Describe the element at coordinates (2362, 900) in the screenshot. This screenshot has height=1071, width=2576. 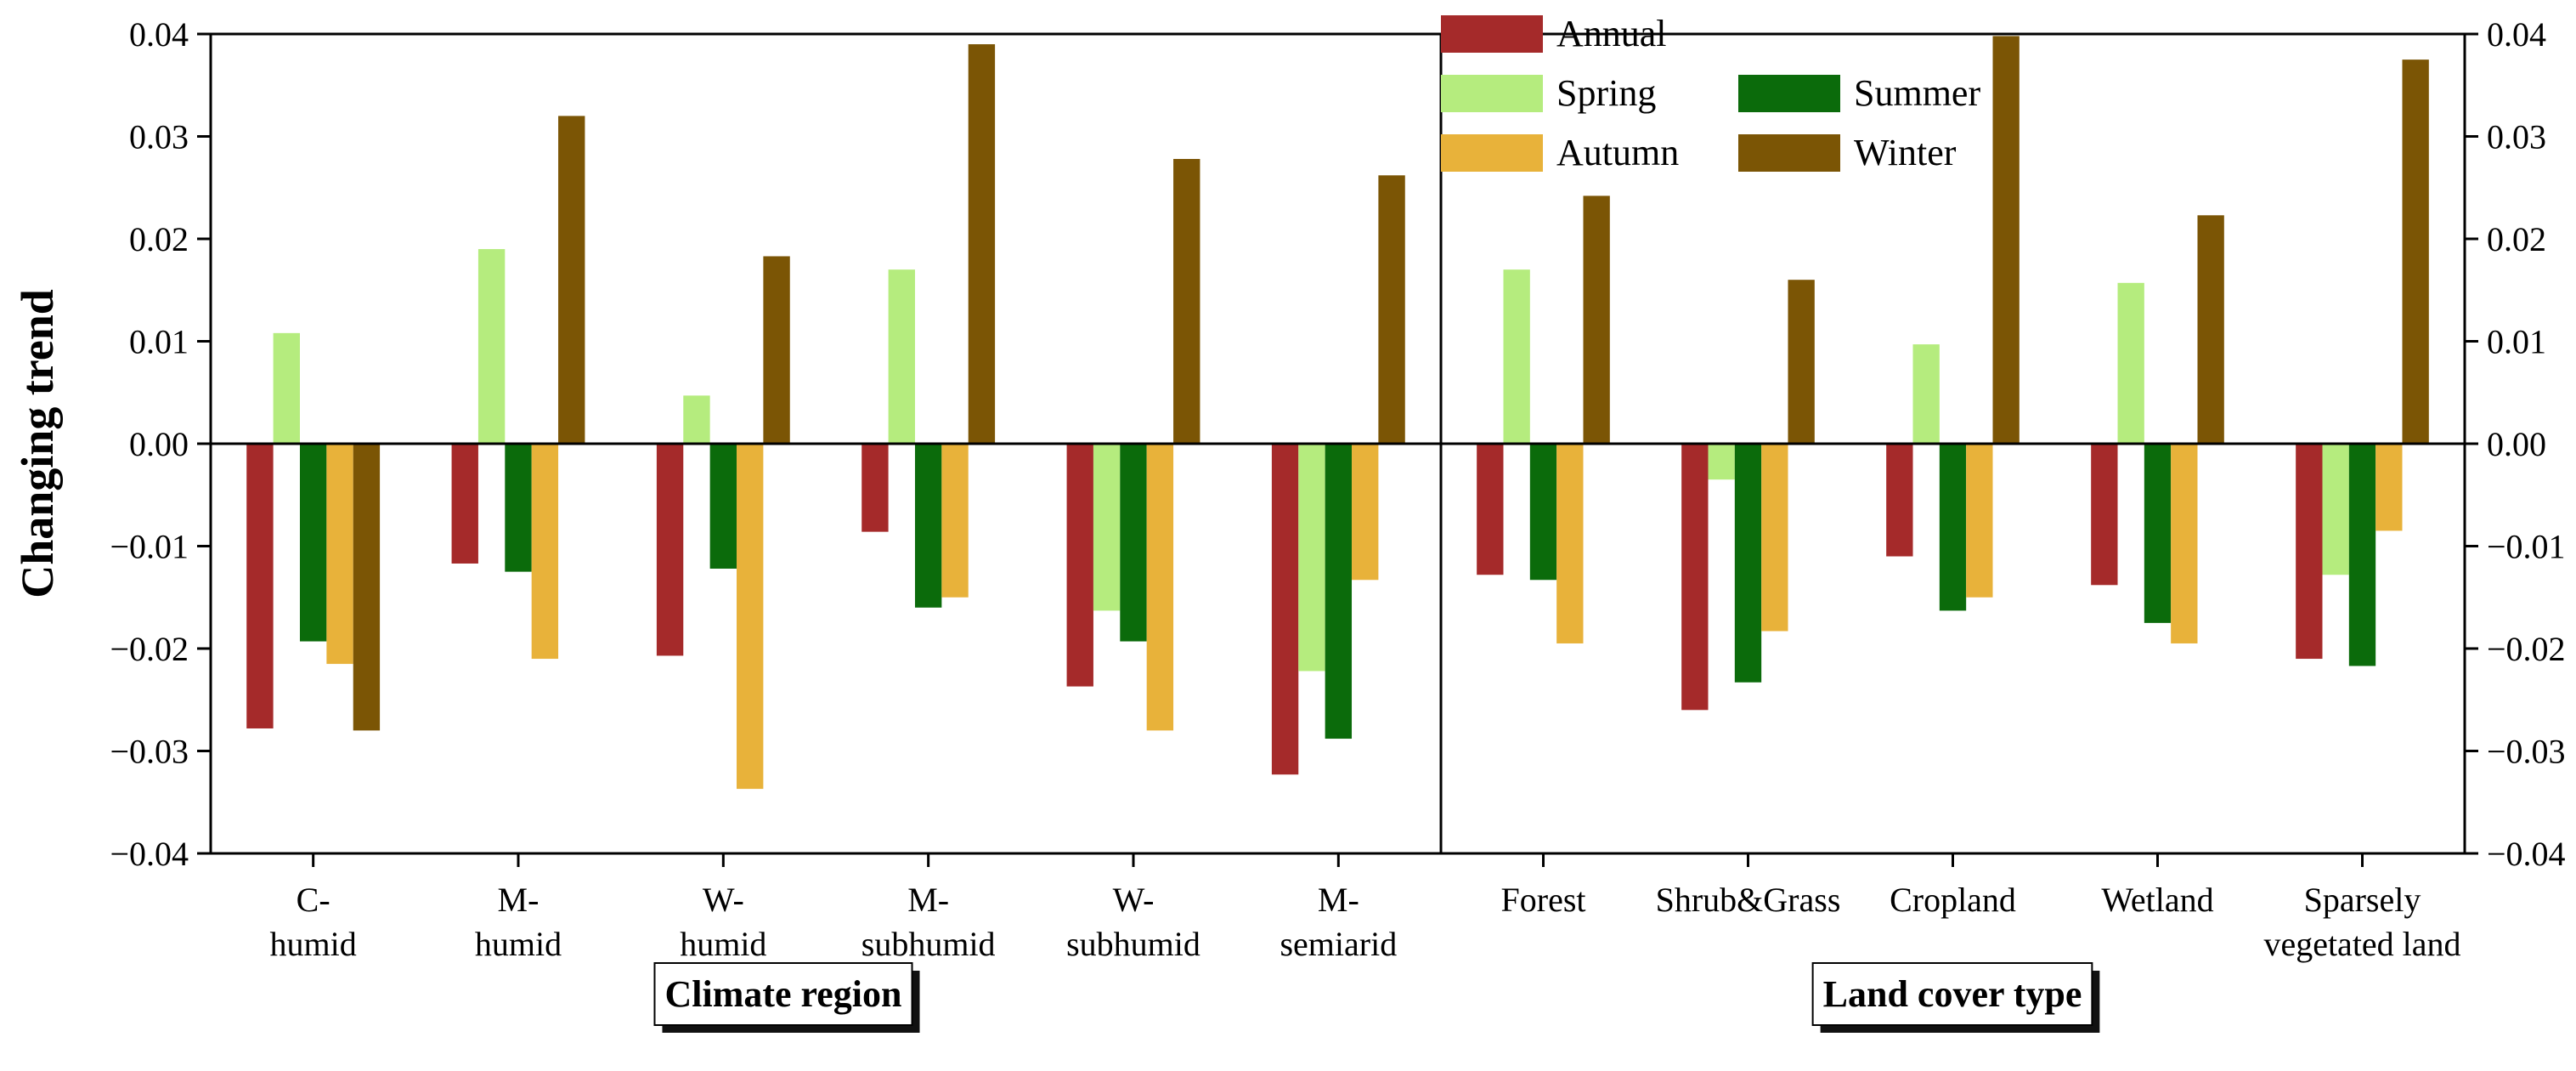
I see `category-label: Sparsely` at that location.